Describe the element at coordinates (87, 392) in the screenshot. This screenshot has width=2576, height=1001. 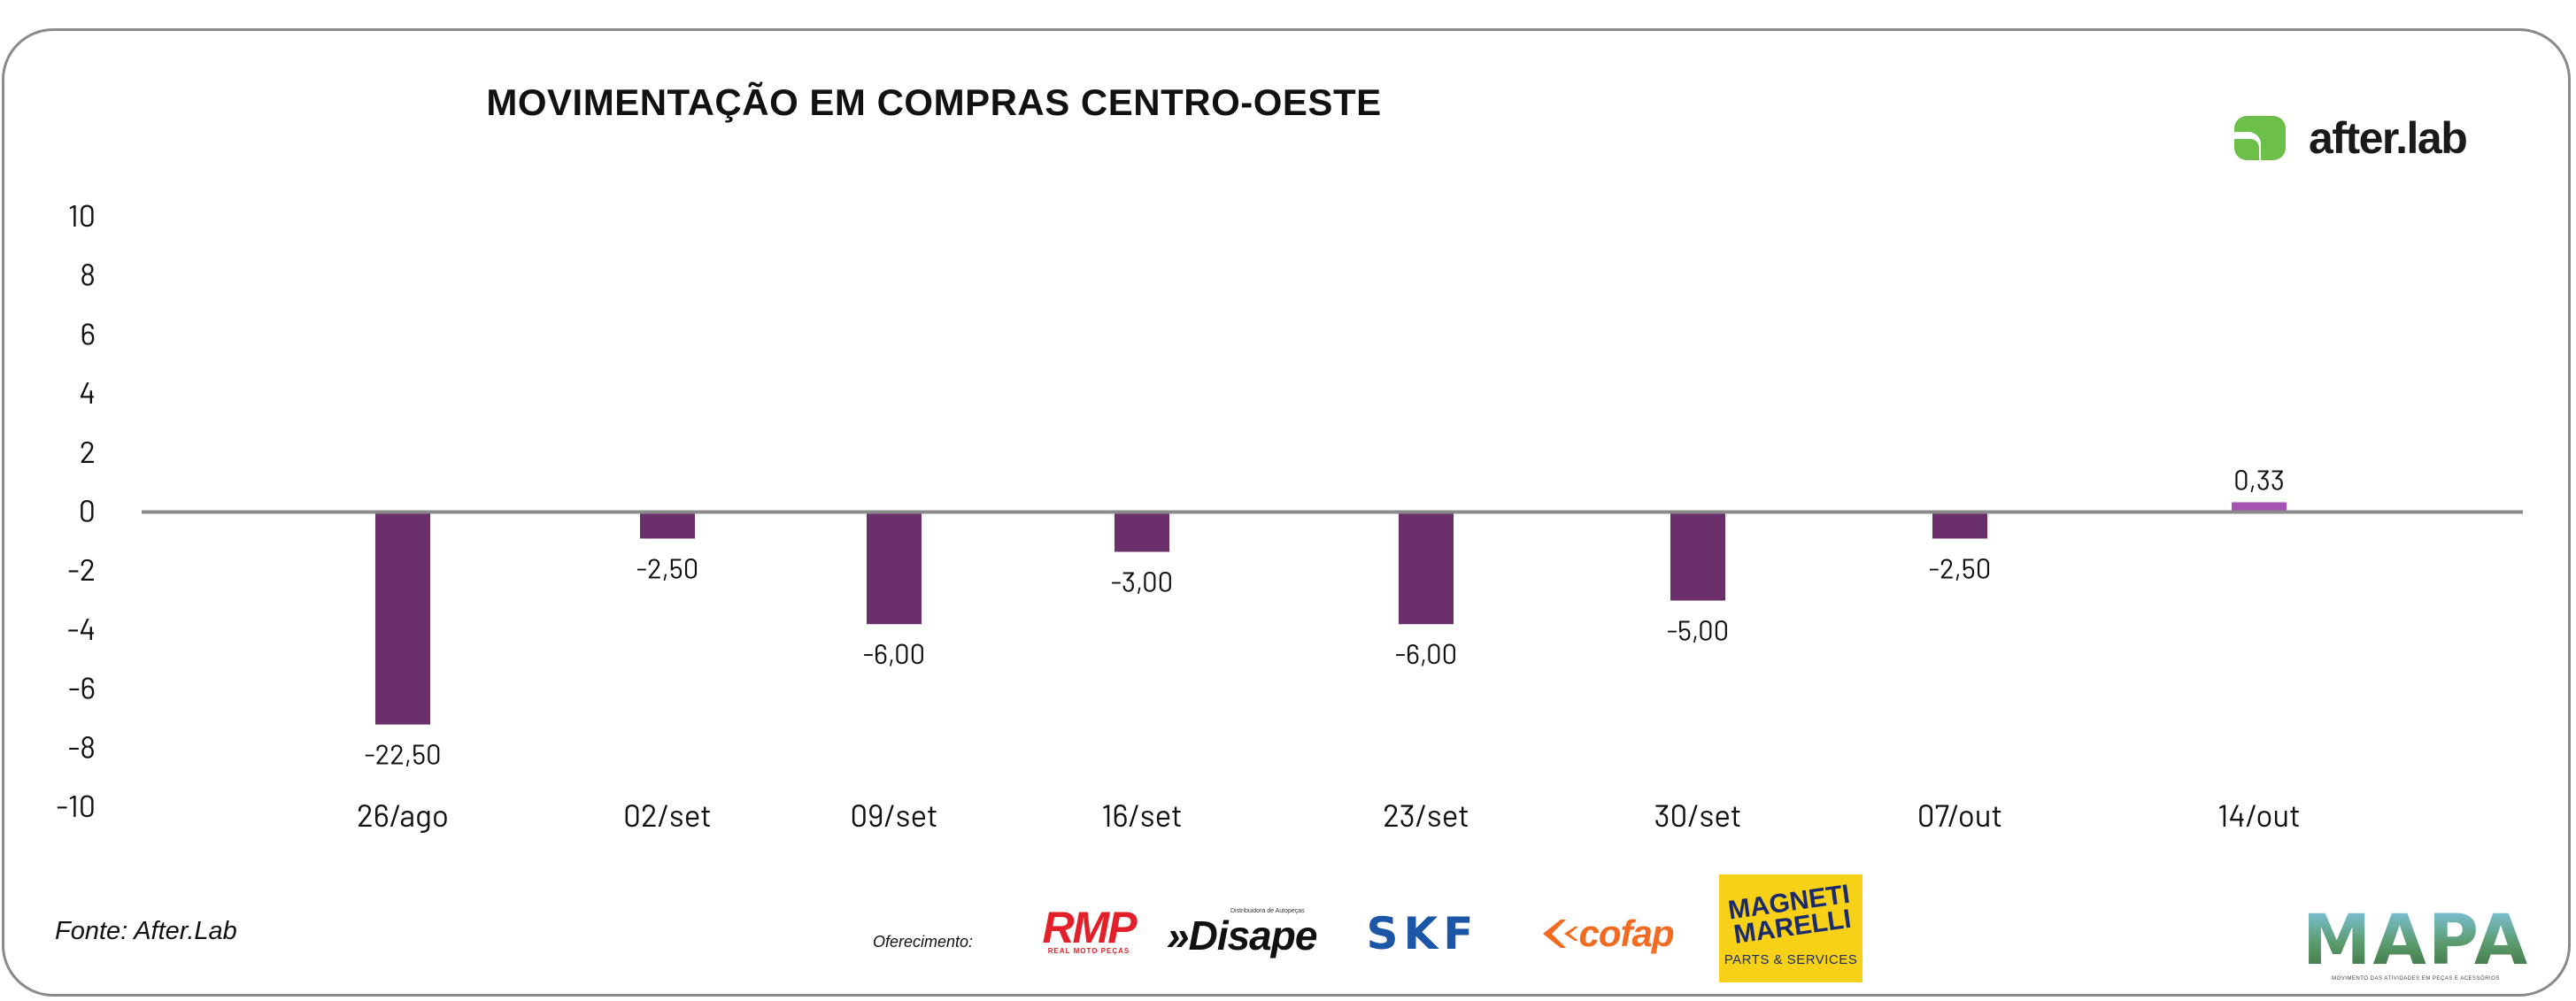
I see `y-tick-label: 4` at that location.